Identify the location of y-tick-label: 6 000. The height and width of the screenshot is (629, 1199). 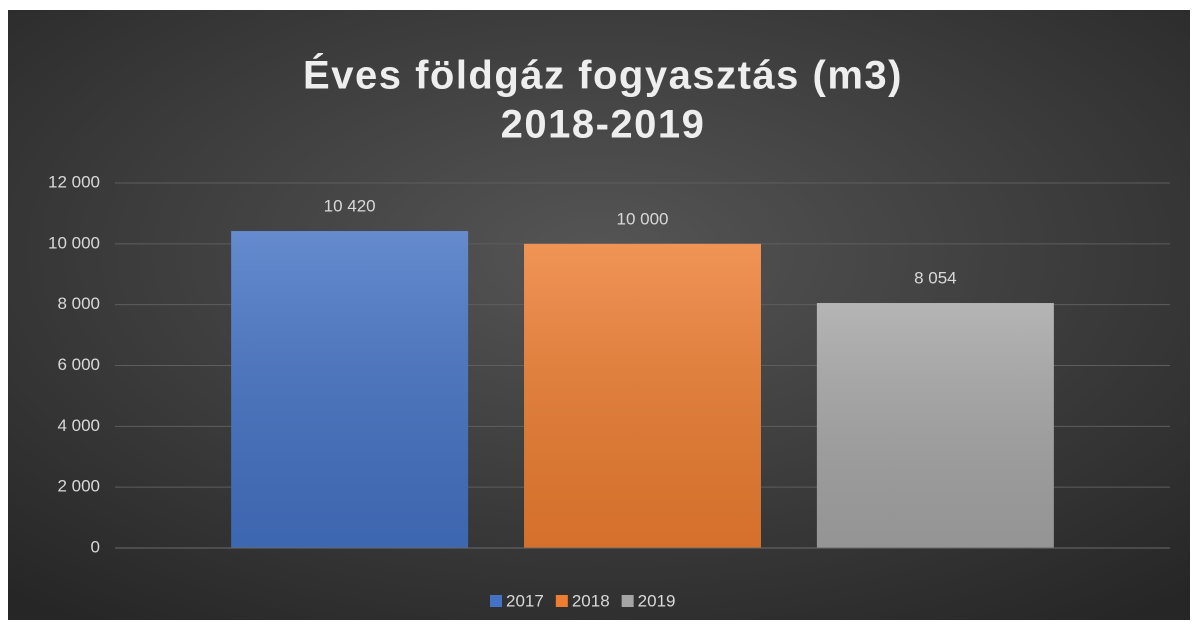
(78, 364).